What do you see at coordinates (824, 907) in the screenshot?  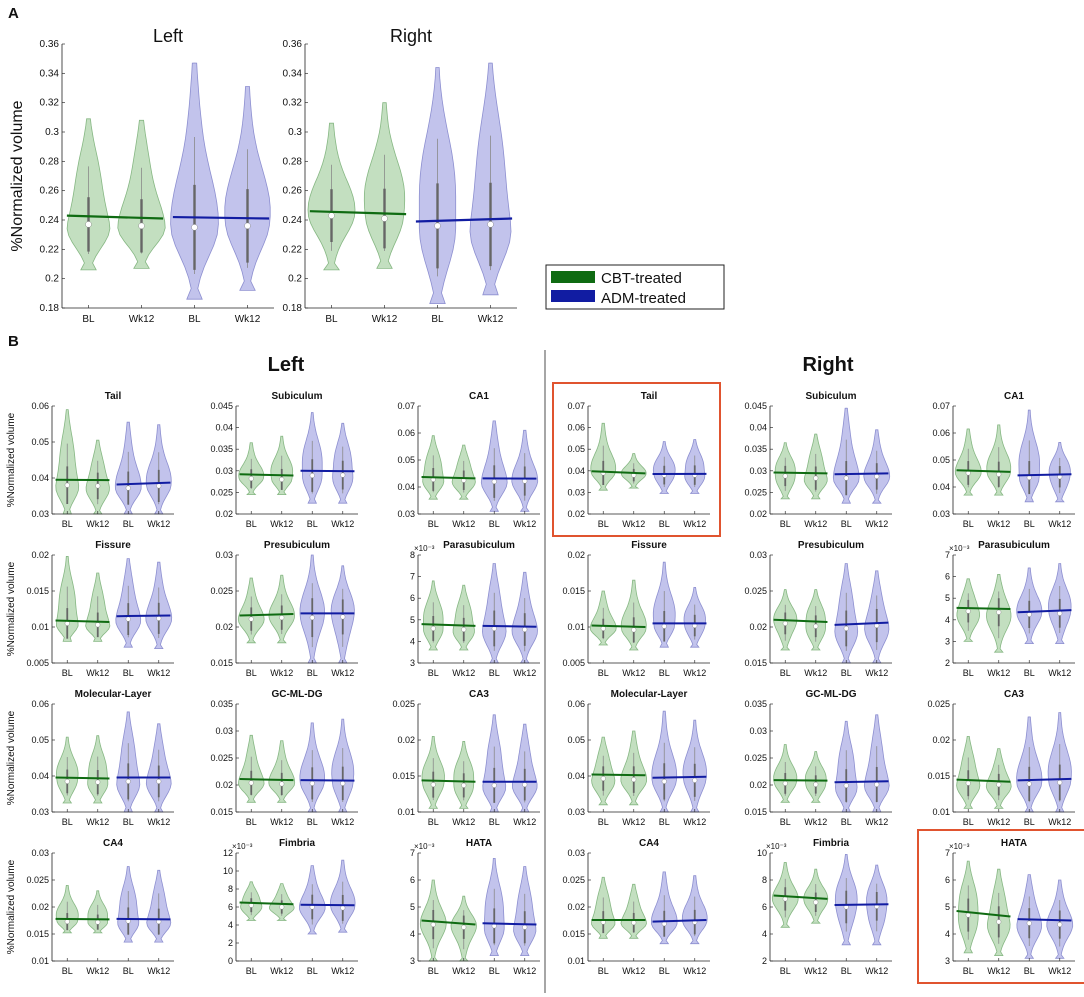 I see `plot-R-Fimbria: Fimbria 2 4 6 8 10×10⁻³ BL Wk12 BL Wk12` at bounding box center [824, 907].